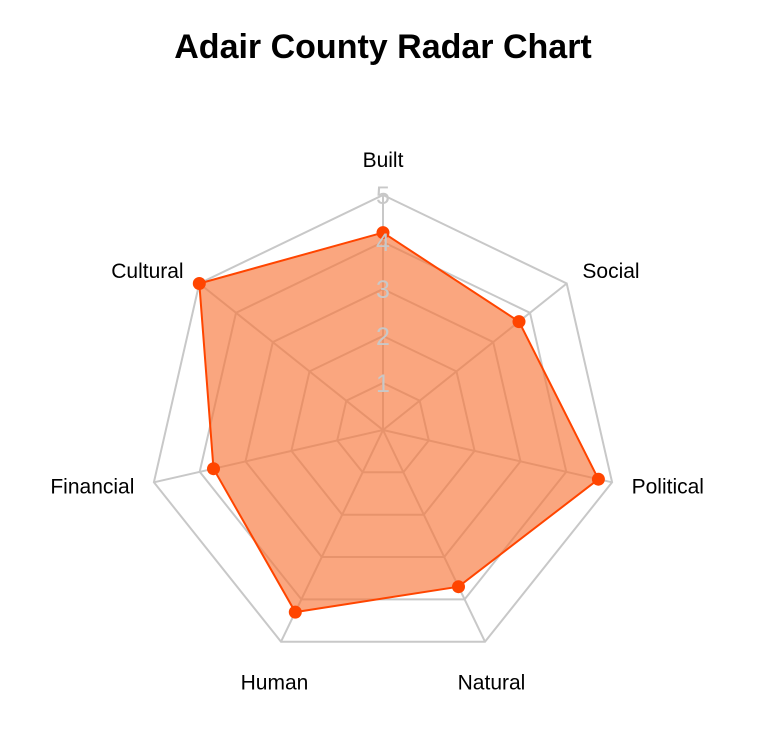 Image resolution: width=766 pixels, height=750 pixels. Describe the element at coordinates (275, 683) in the screenshot. I see `axis-label-human: Human` at that location.